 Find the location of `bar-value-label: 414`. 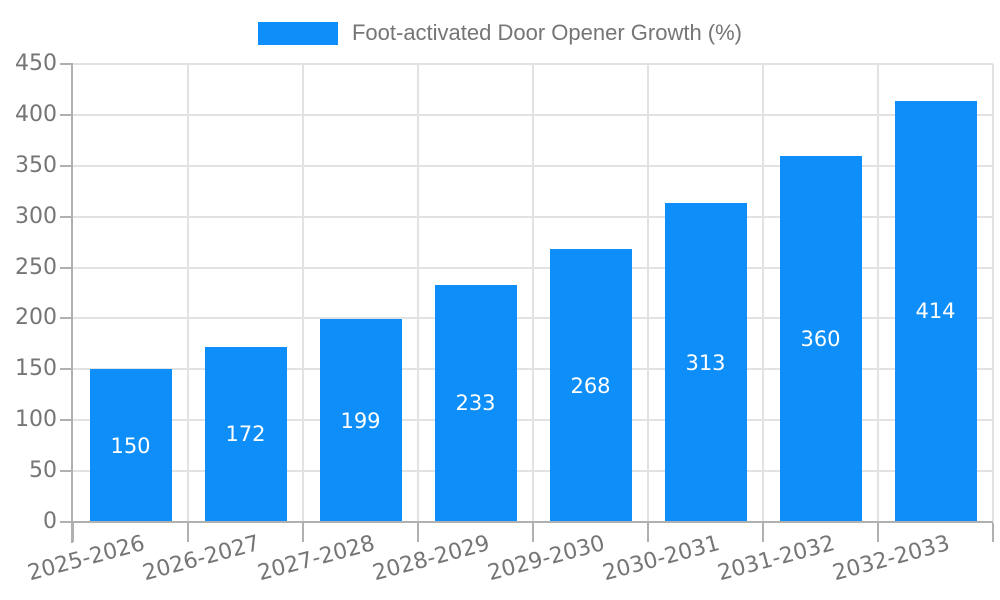

bar-value-label: 414 is located at coordinates (935, 311).